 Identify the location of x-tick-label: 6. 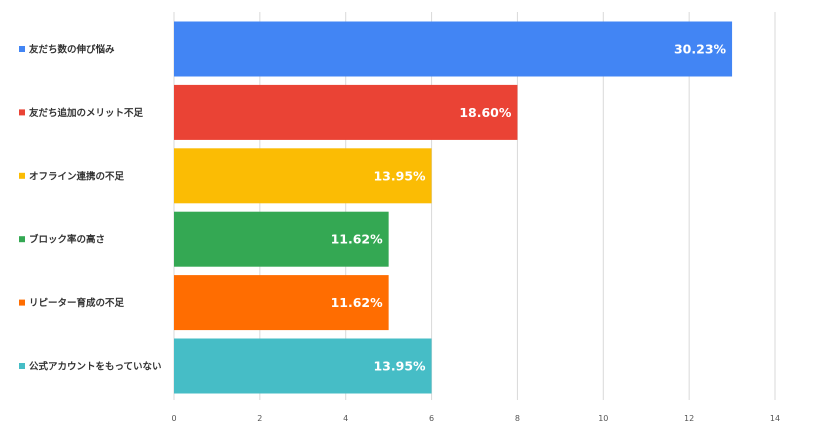
(431, 418).